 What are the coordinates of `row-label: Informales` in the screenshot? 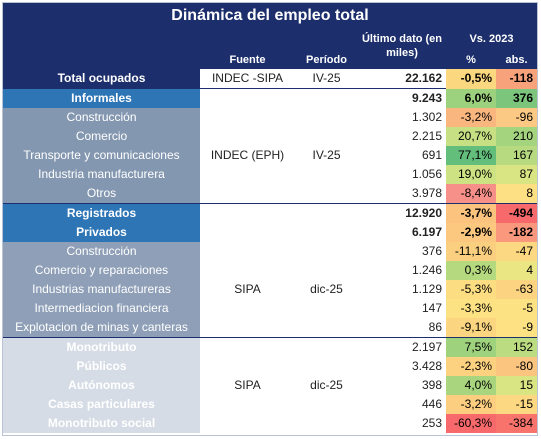 It's located at (101, 98).